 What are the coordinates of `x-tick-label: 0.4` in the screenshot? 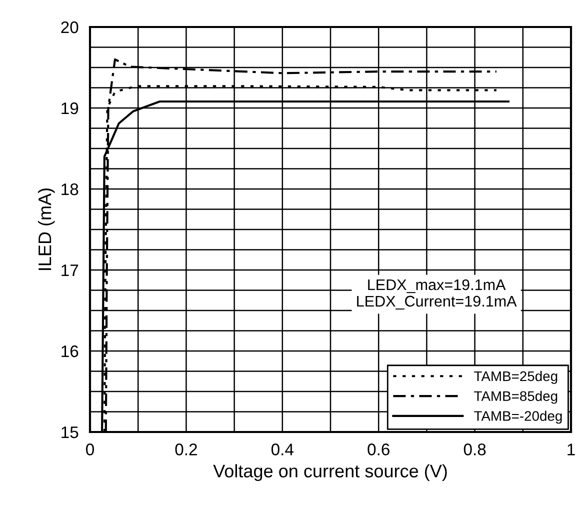 It's located at (282, 450).